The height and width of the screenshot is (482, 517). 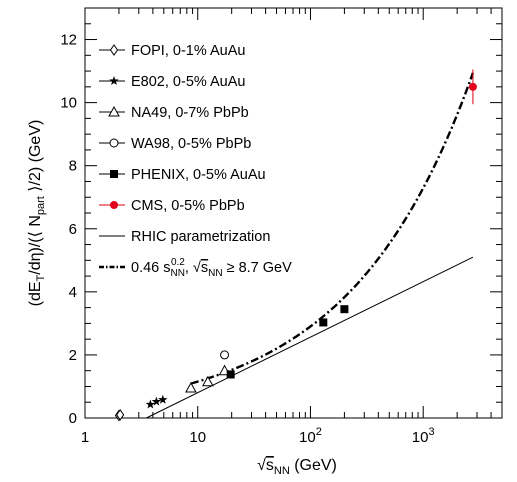 I want to click on legend-label: CMS, 0-5% PbPb, so click(x=188, y=206).